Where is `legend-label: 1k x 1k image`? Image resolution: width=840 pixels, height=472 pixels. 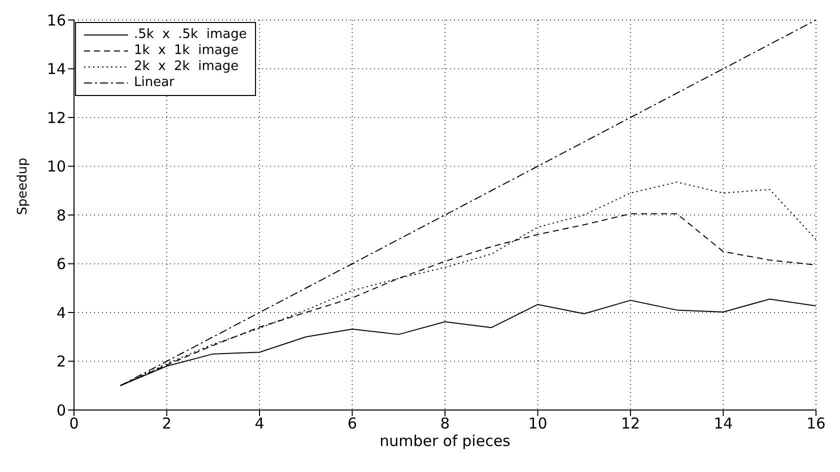 legend-label: 1k x 1k image is located at coordinates (186, 51).